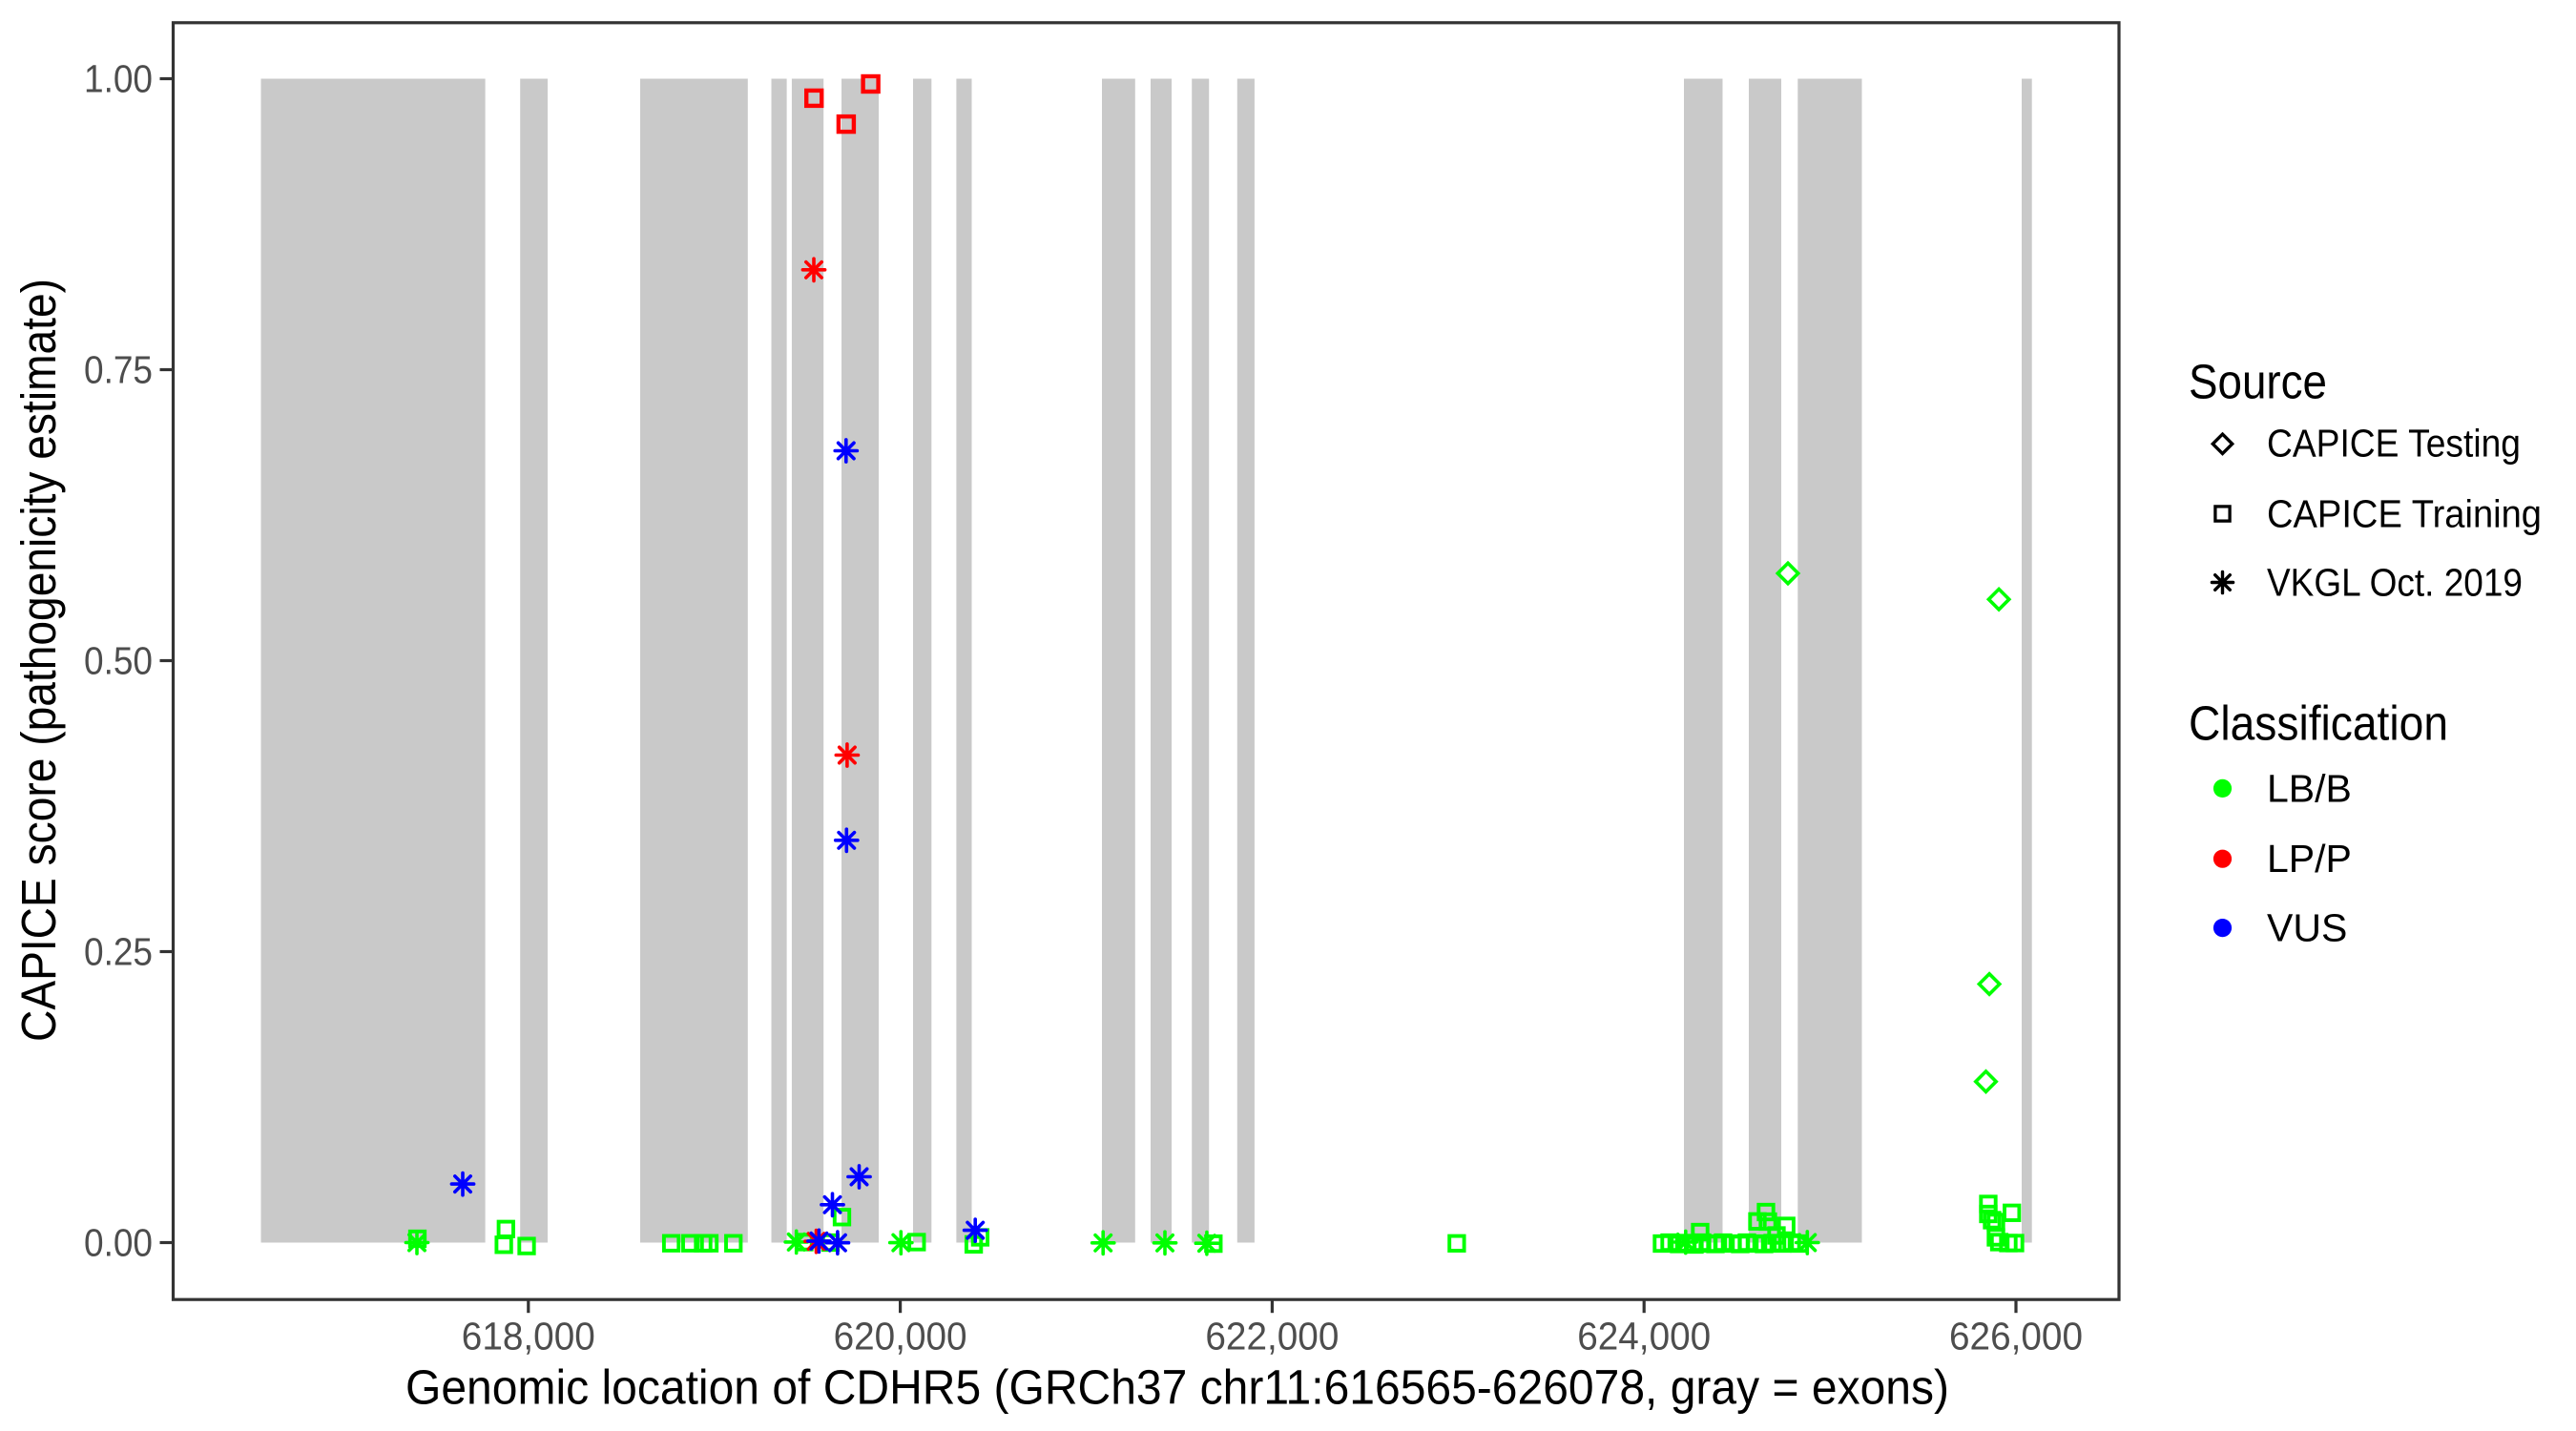  What do you see at coordinates (118, 952) in the screenshot?
I see `svg-text: 0.25` at bounding box center [118, 952].